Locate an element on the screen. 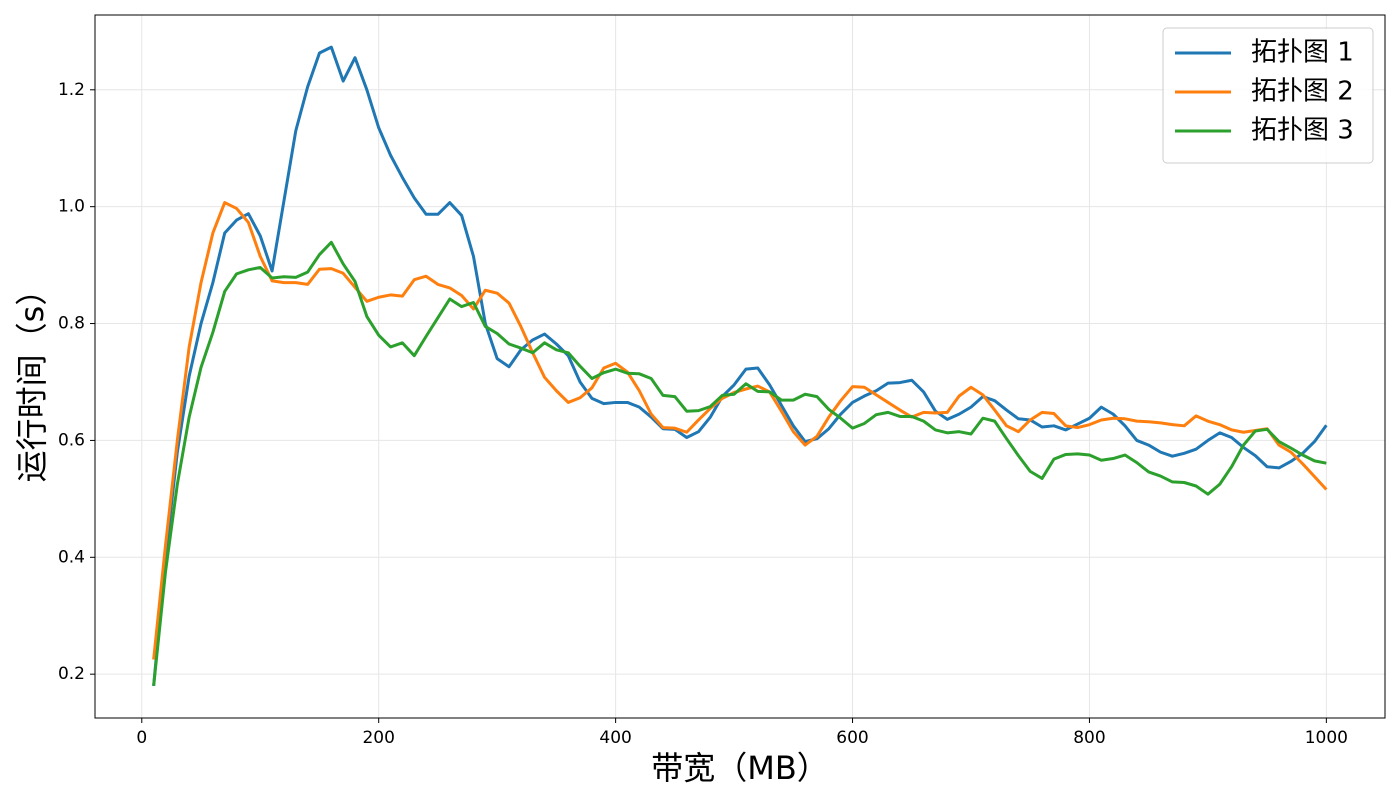  y-tick-label: 0.4 is located at coordinates (71, 557).